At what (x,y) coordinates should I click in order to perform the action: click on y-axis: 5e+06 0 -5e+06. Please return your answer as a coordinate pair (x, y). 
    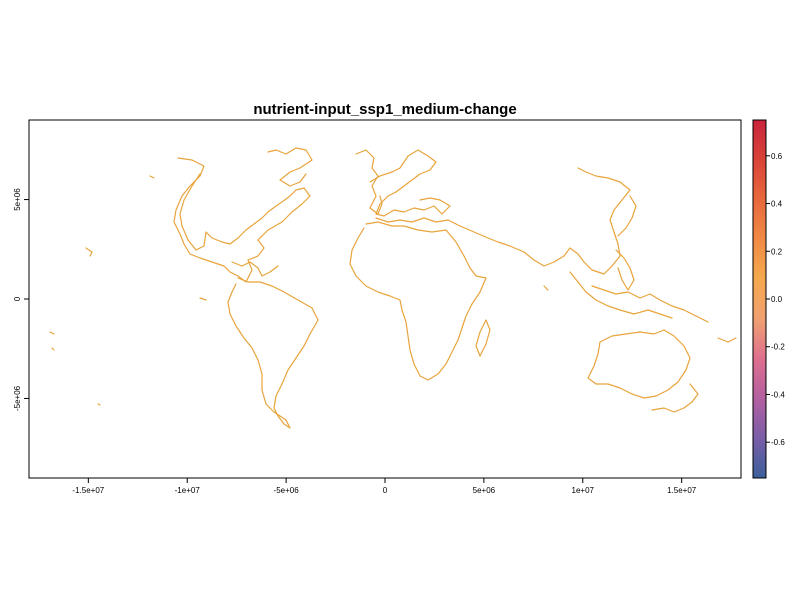
    Looking at the image, I should click on (21, 299).